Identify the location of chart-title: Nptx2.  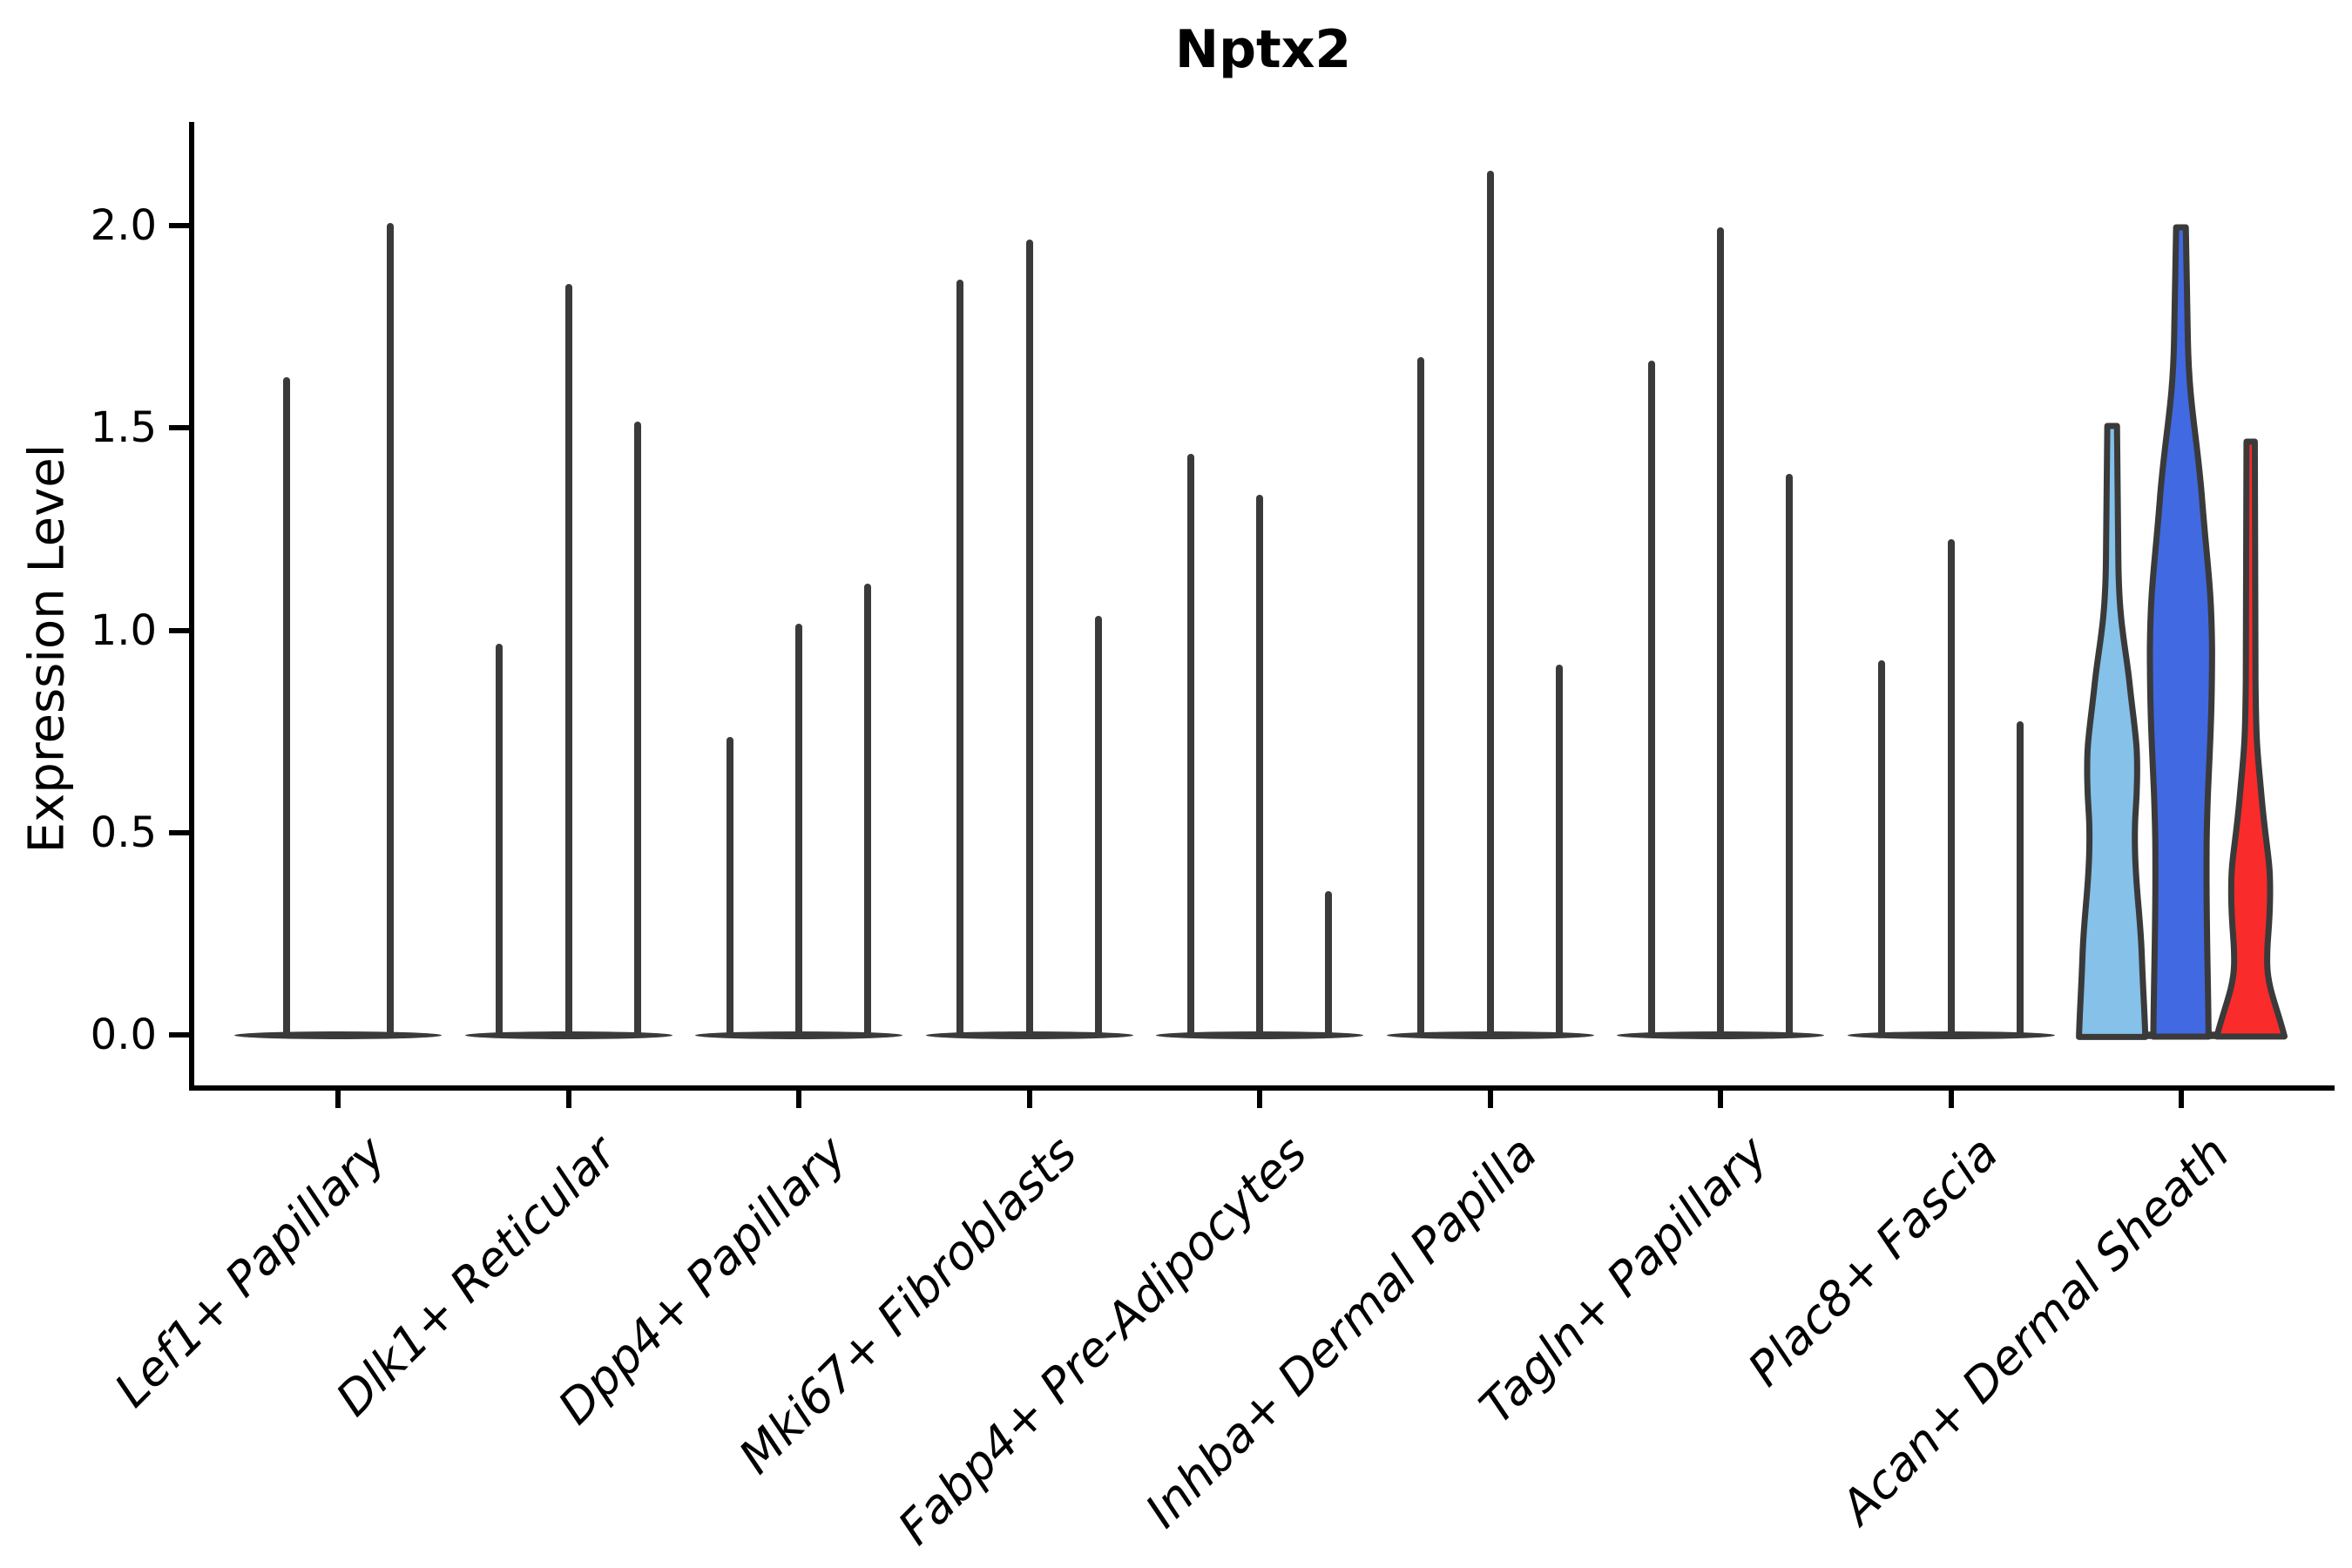
(1263, 49).